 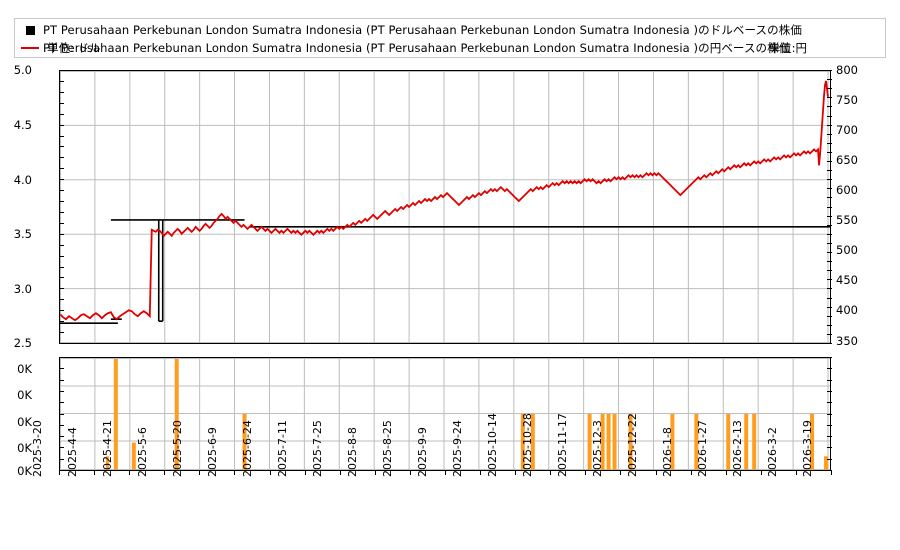 I want to click on right-axis-tick-6: 500, so click(x=847, y=250).